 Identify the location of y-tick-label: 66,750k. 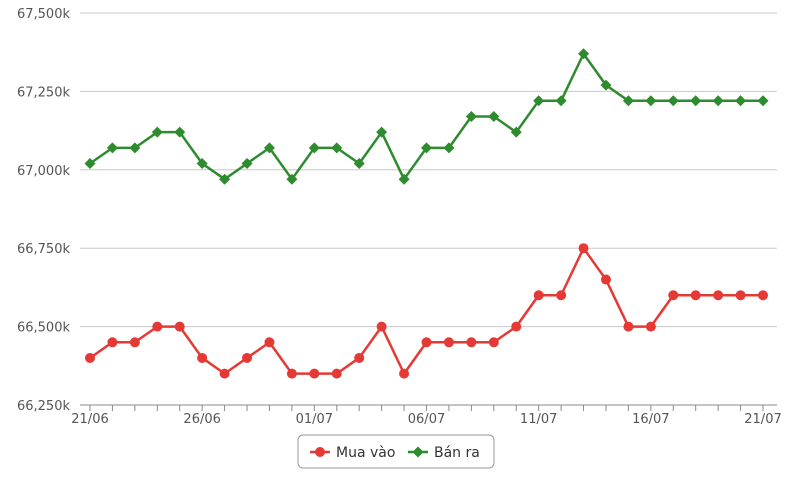
(43, 249).